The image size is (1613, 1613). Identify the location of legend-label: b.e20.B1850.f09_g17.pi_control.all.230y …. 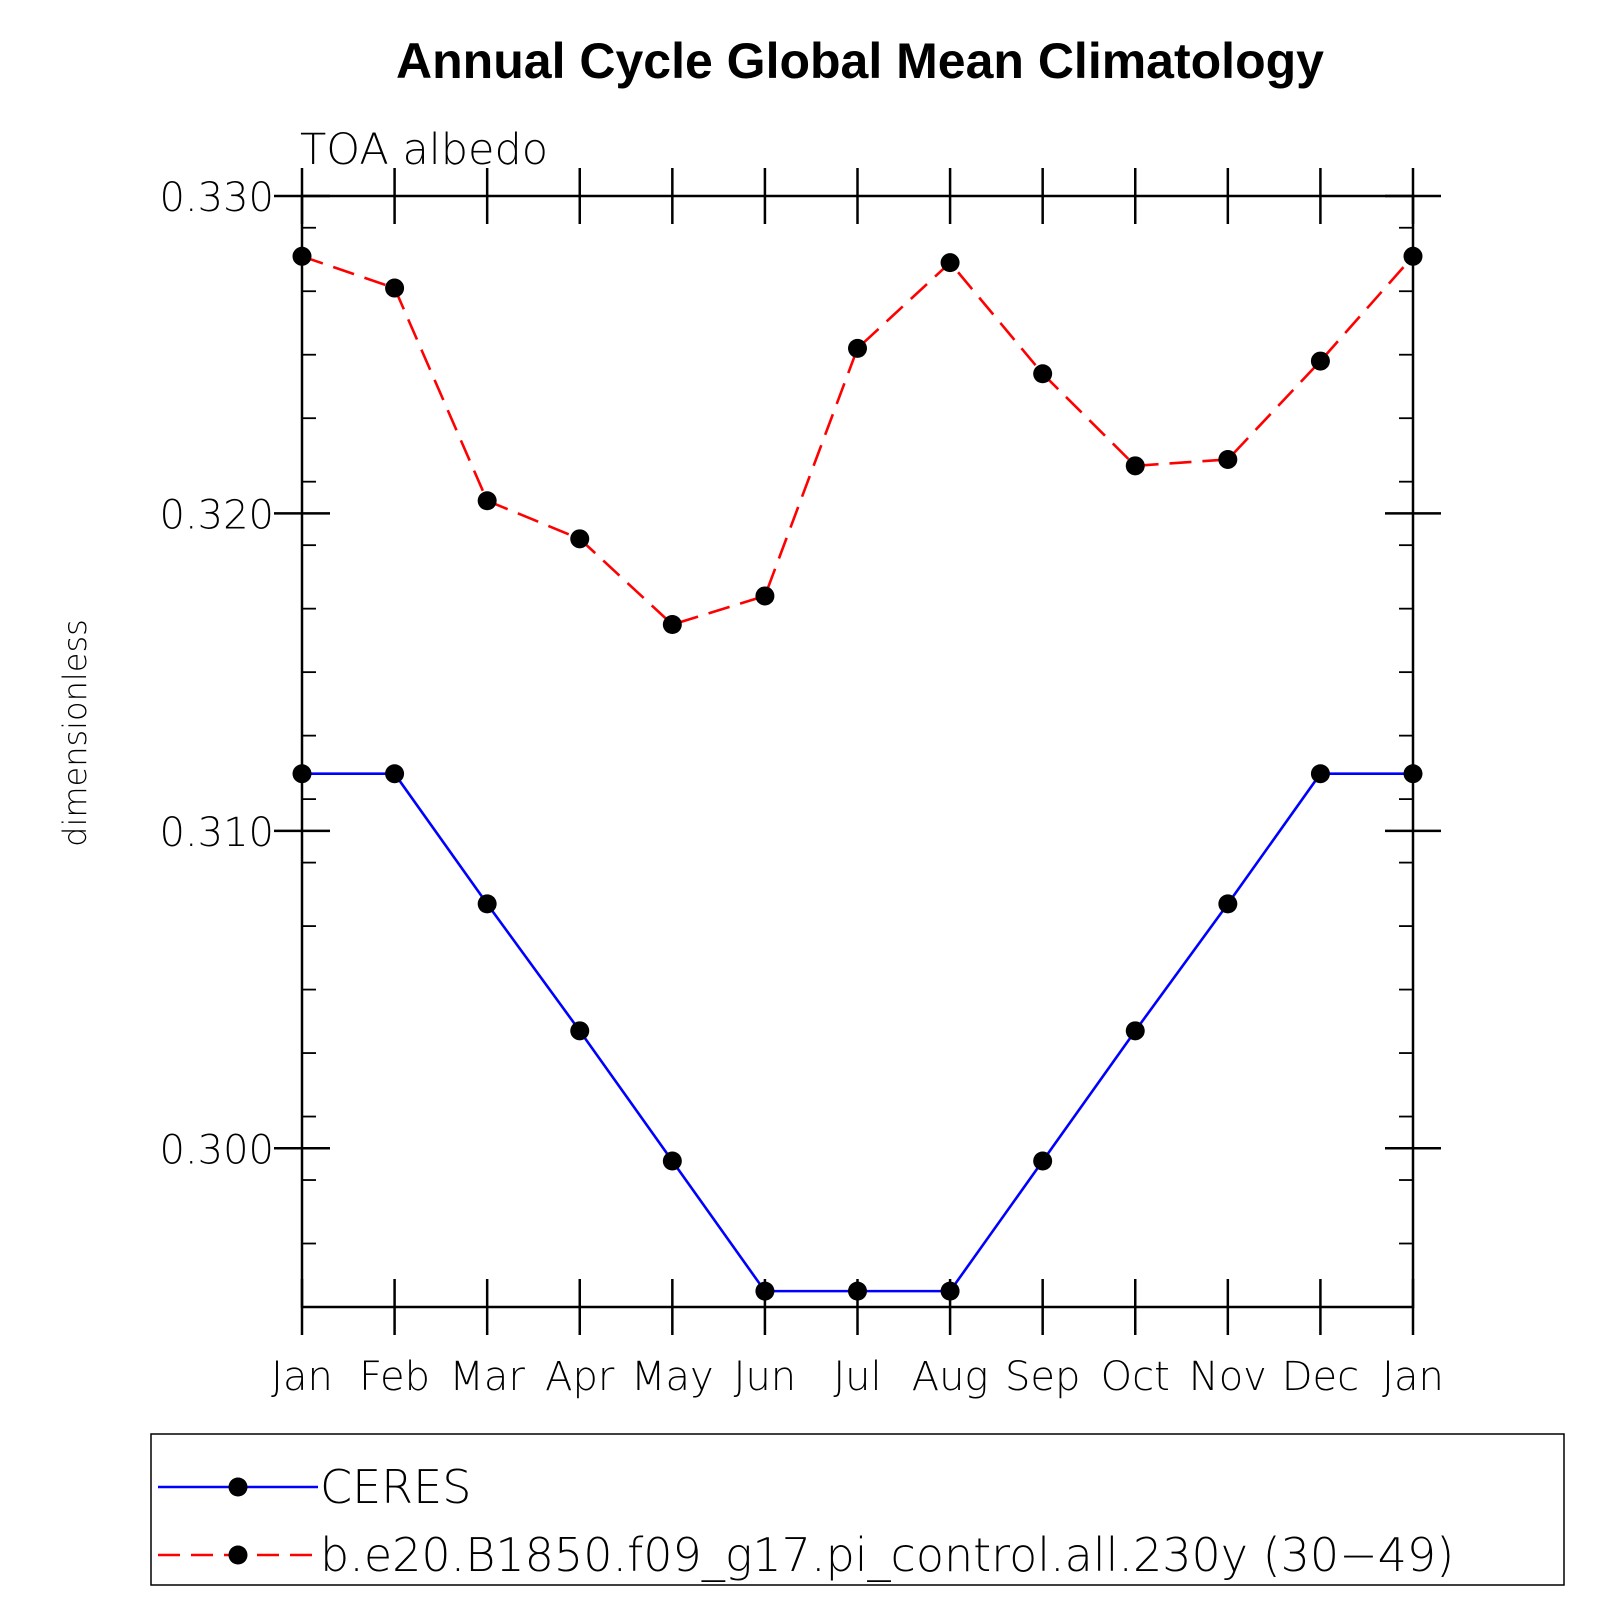
(887, 1555).